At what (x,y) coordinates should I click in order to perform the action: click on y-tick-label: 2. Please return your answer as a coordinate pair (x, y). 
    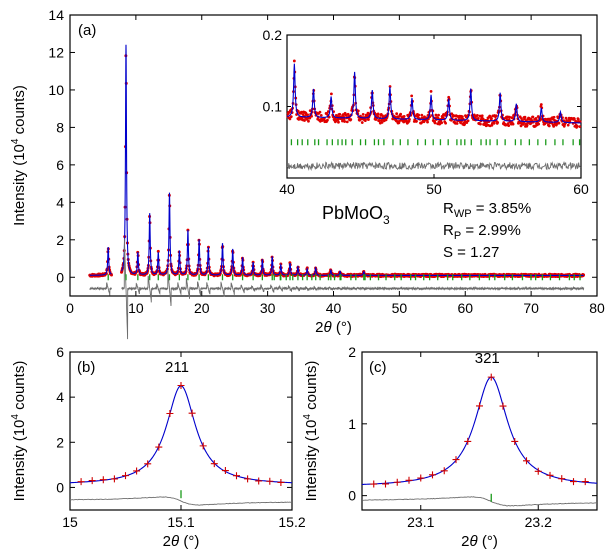
    Looking at the image, I should click on (60, 240).